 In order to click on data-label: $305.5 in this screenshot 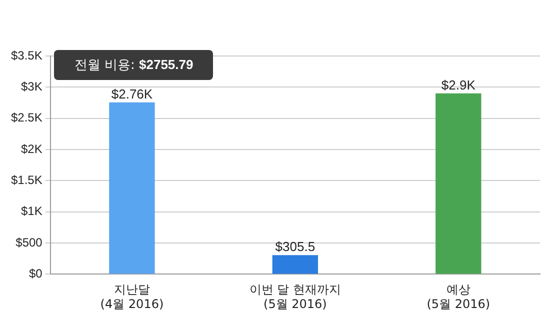, I will do `click(295, 246)`.